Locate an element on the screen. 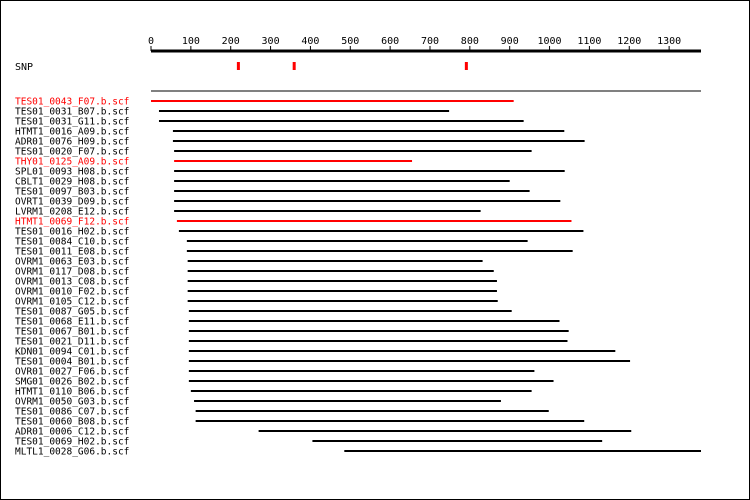  read-row: OVRM1_0063_E03.b.scf is located at coordinates (249, 262).